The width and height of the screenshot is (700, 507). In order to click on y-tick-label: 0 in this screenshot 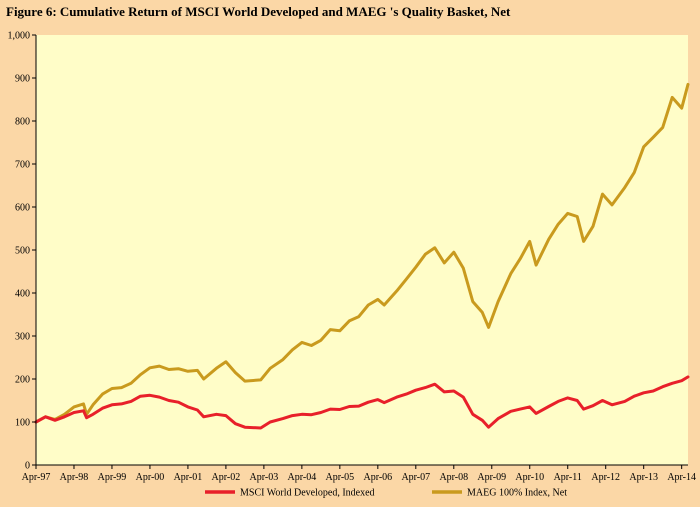, I will do `click(27, 466)`.